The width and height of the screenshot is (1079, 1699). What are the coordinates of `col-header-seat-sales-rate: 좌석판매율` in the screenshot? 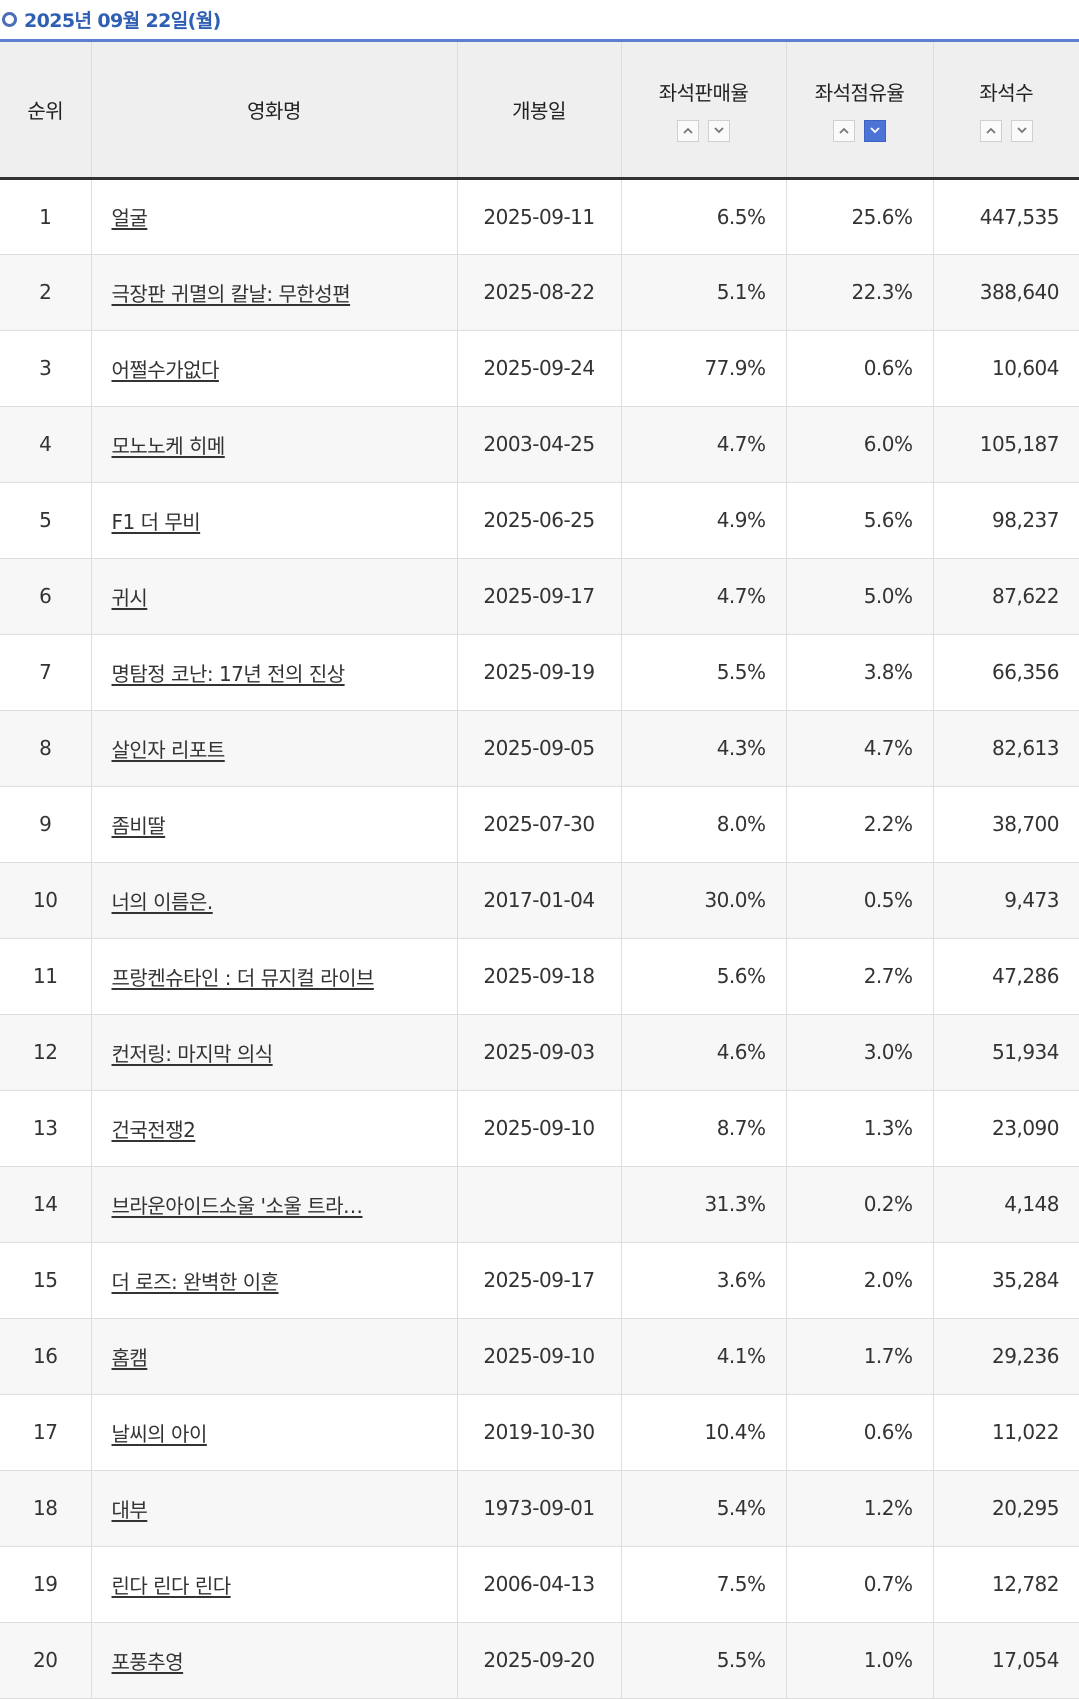 It's located at (703, 110).